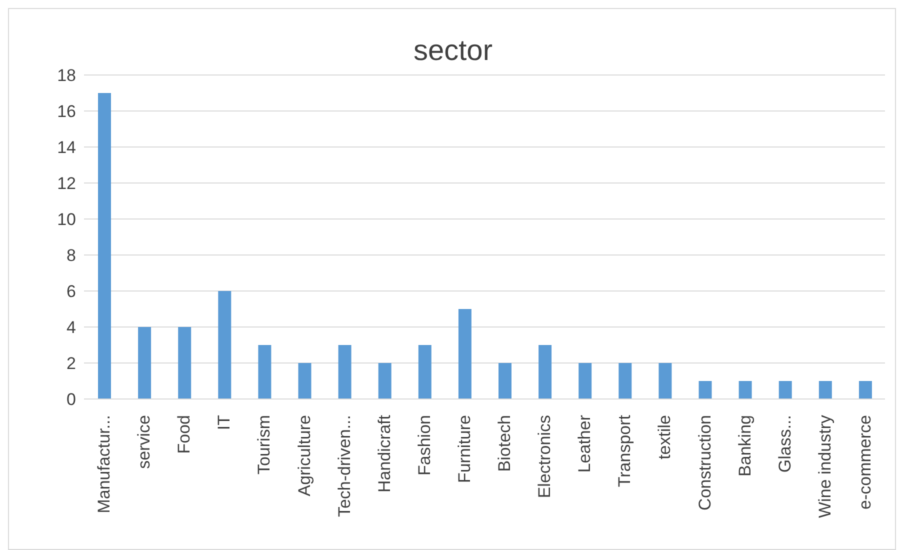  What do you see at coordinates (66, 184) in the screenshot?
I see `y-tick-label: 12` at bounding box center [66, 184].